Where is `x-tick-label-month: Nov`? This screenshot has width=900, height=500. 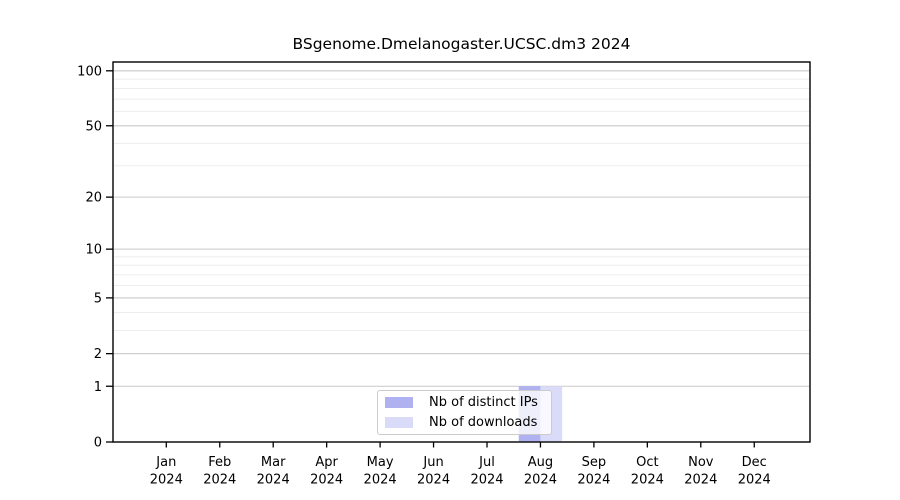 x-tick-label-month: Nov is located at coordinates (701, 462).